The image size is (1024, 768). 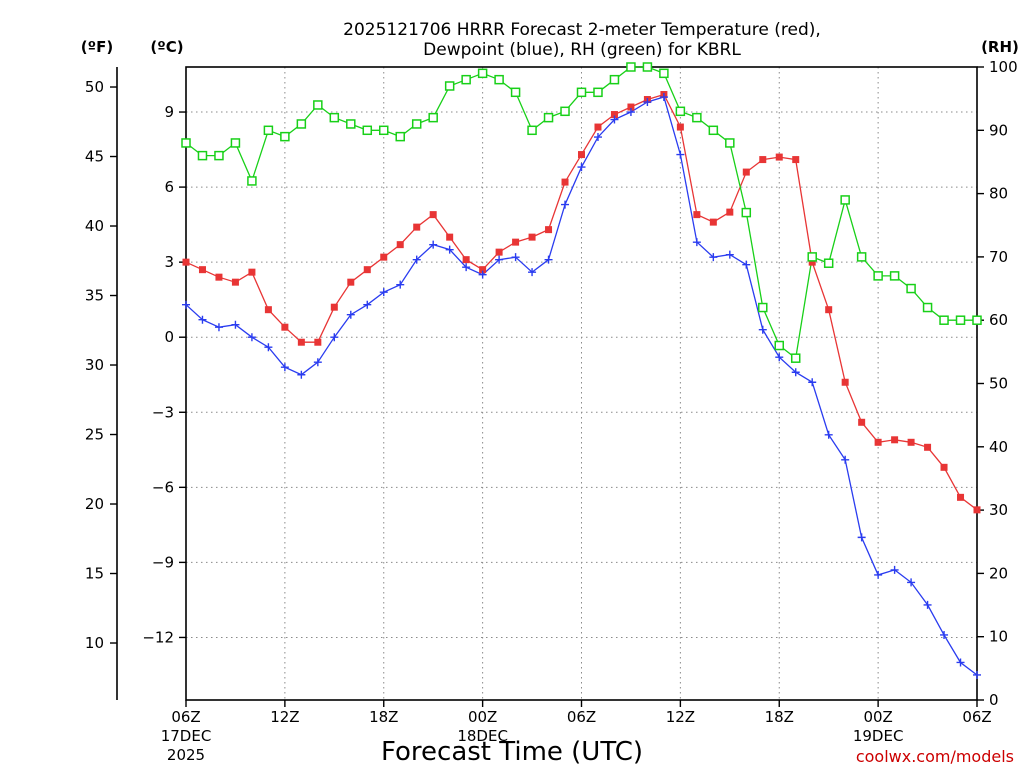 I want to click on celsius-tick-label: −9, so click(x=163, y=562).